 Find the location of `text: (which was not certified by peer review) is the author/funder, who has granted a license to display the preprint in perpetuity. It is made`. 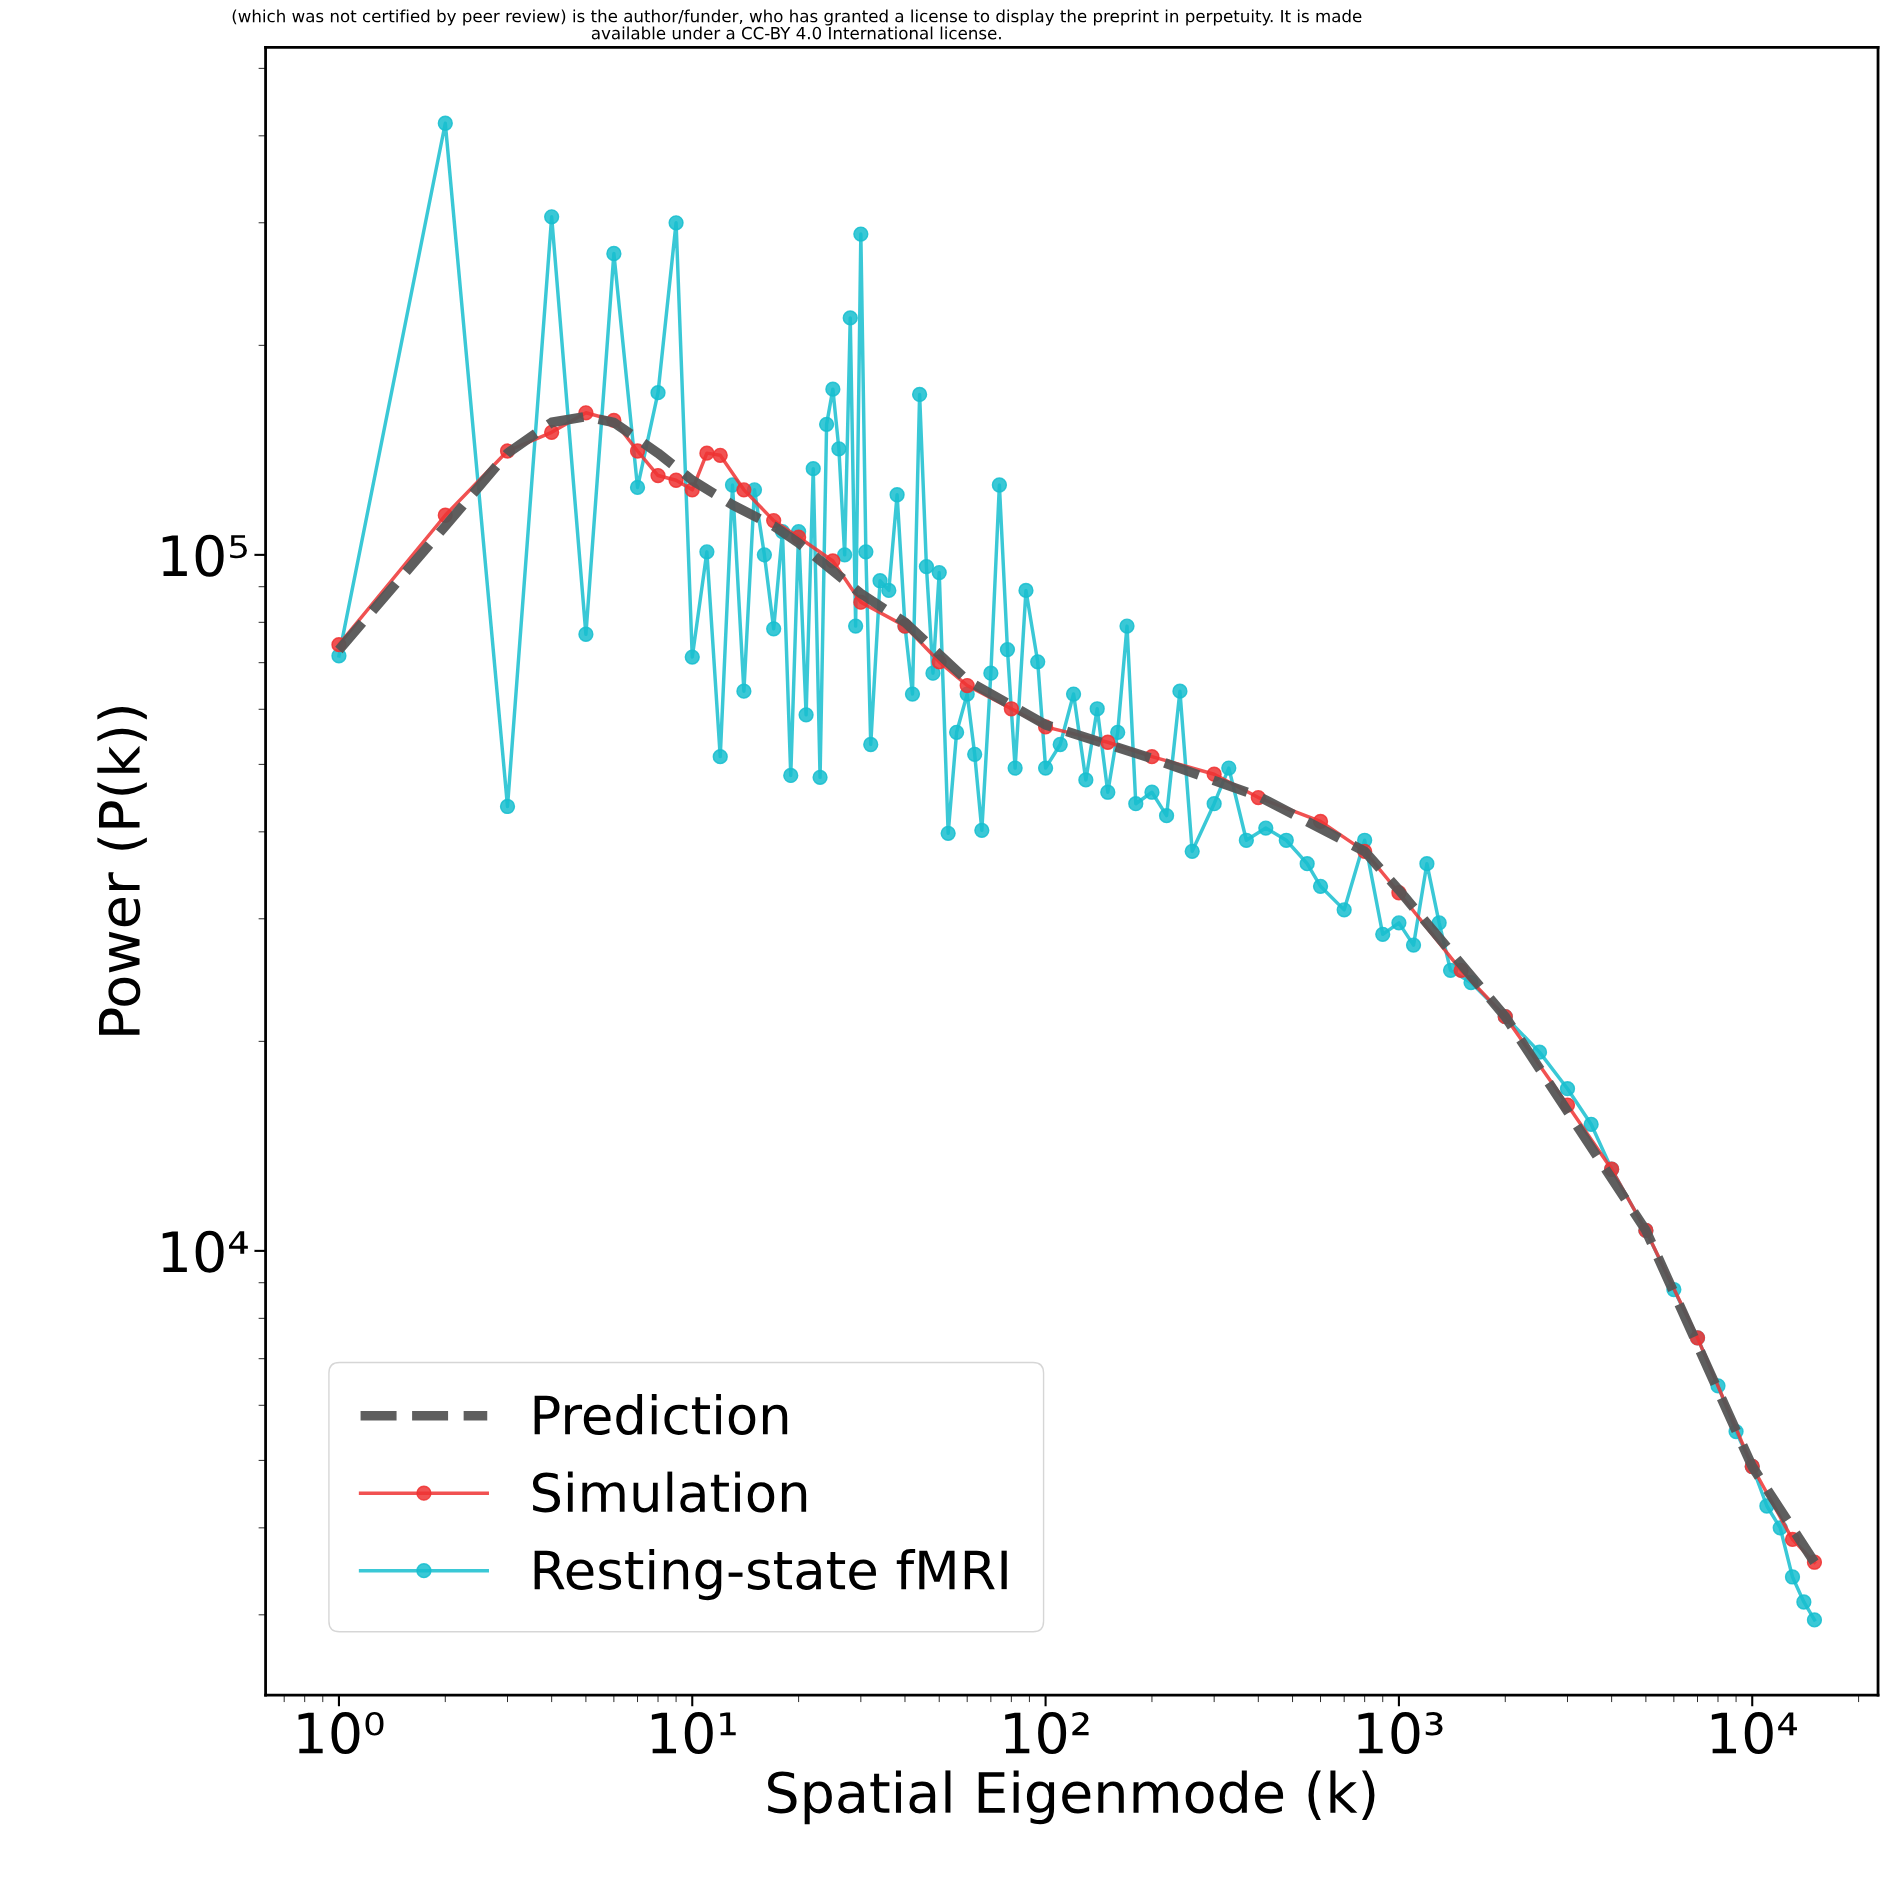

text: (which was not certified by peer review) is the author/funder, who has granted a license to display the preprint in perpetuity. It is made is located at coordinates (797, 17).